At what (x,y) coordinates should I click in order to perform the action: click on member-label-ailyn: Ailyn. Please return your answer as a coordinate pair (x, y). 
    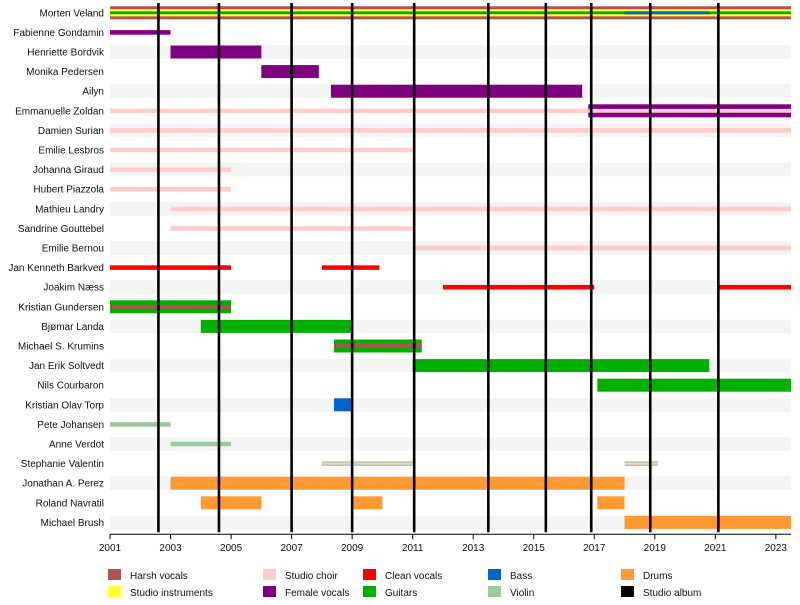
    Looking at the image, I should click on (93, 92).